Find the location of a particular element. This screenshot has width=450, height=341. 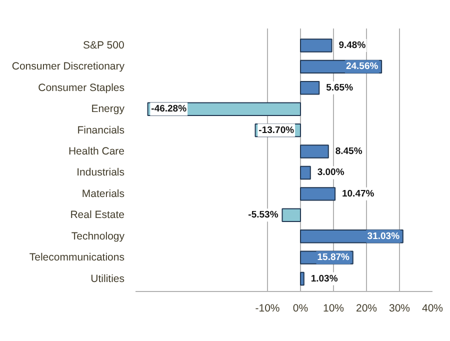

data-label: -5.53% is located at coordinates (263, 215).